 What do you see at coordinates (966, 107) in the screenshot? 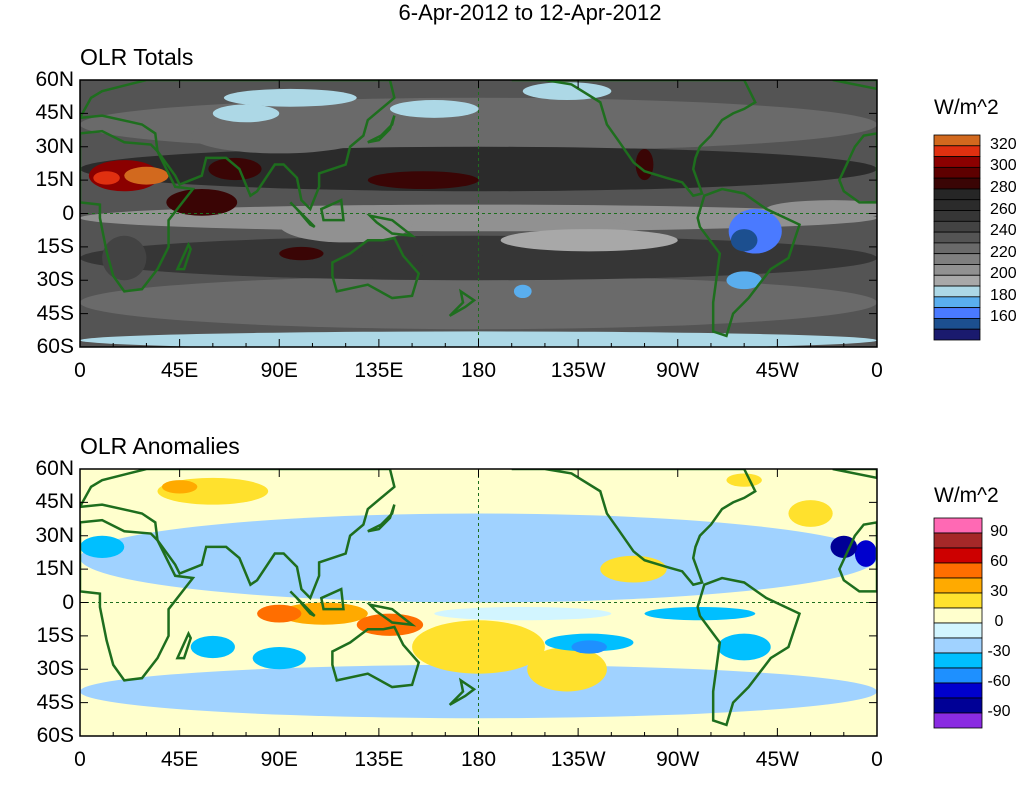
I see `colorbar-units-totals: W/m^2` at bounding box center [966, 107].